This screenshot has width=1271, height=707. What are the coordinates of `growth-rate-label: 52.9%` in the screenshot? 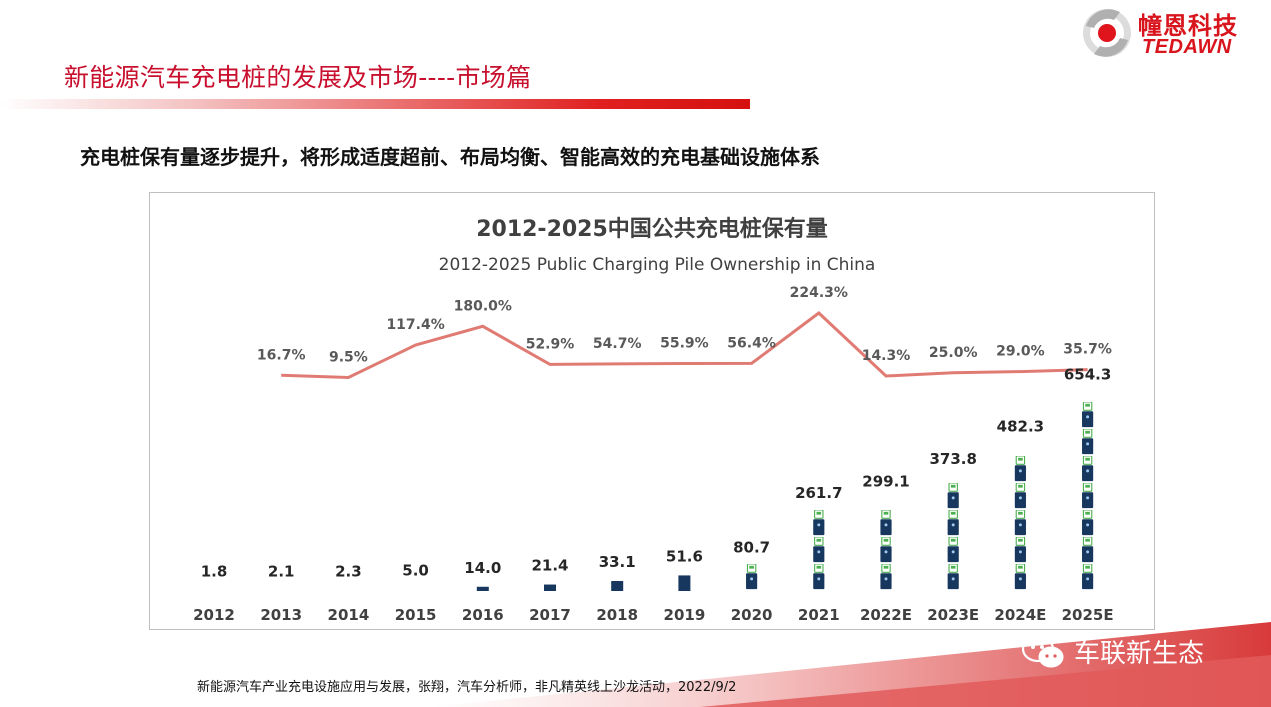 It's located at (550, 344).